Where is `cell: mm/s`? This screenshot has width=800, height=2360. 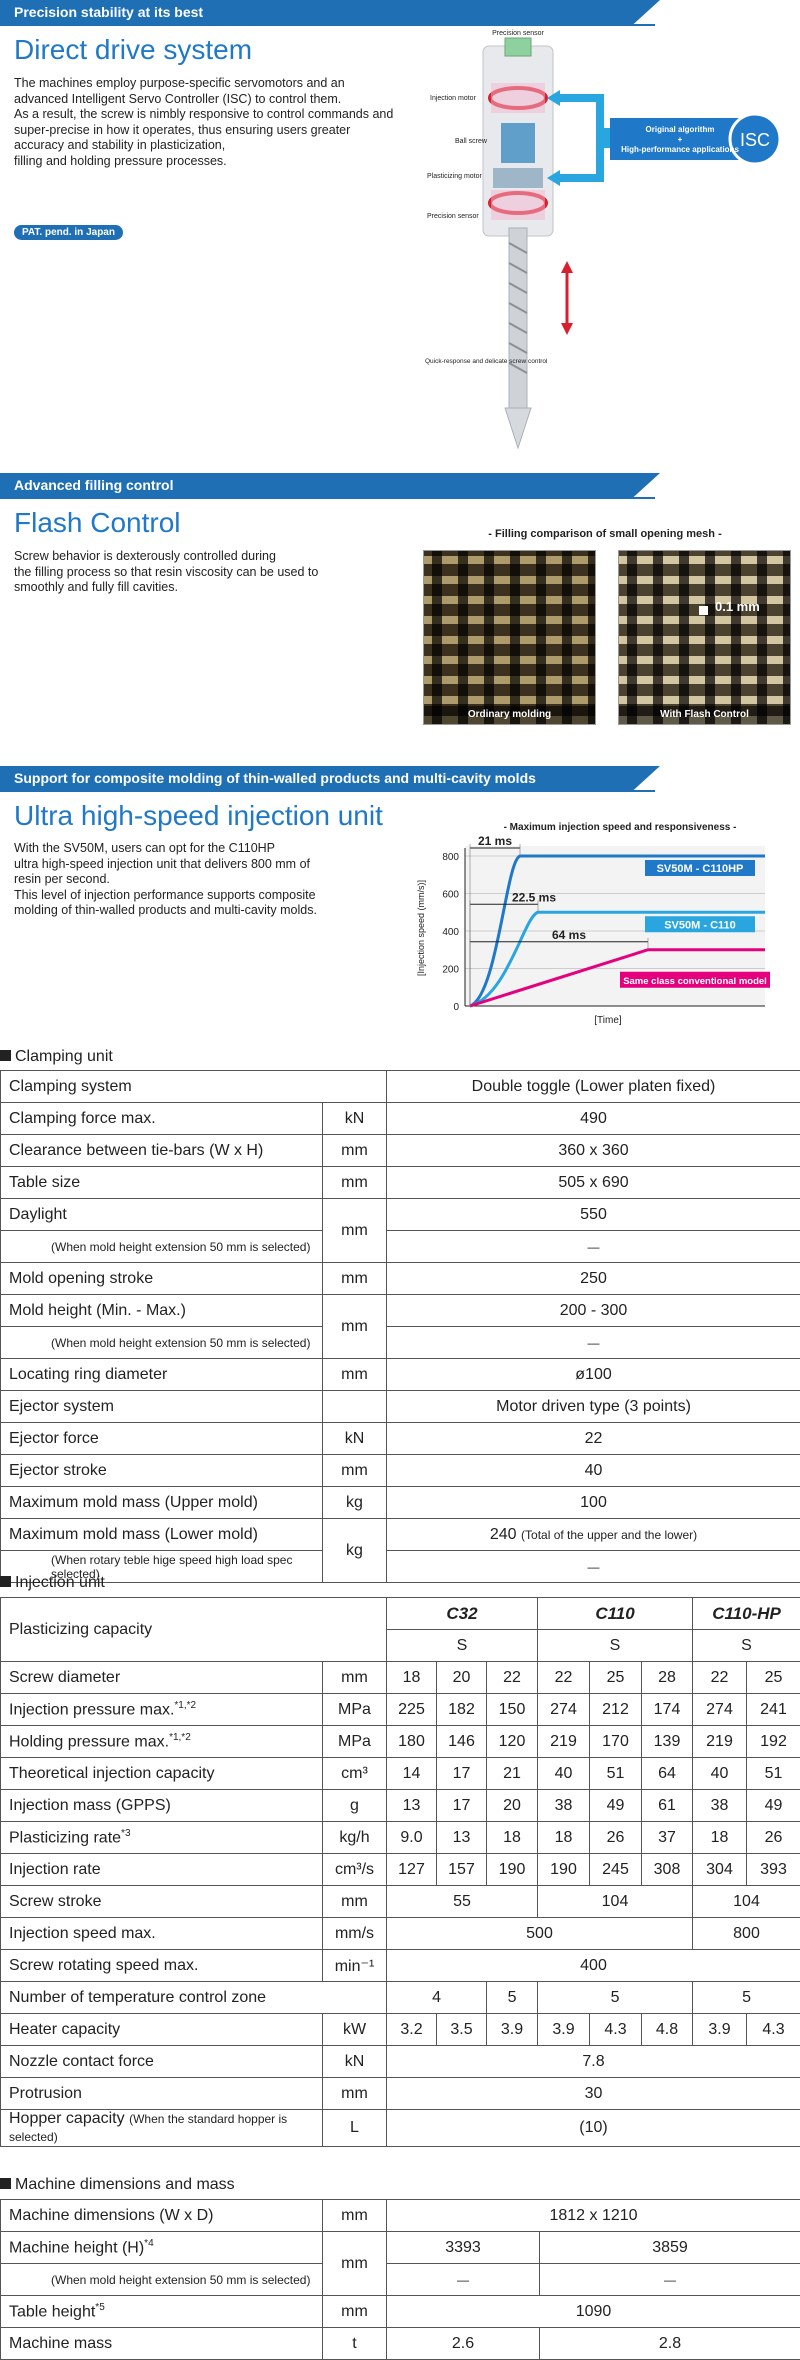
cell: mm/s is located at coordinates (355, 1934).